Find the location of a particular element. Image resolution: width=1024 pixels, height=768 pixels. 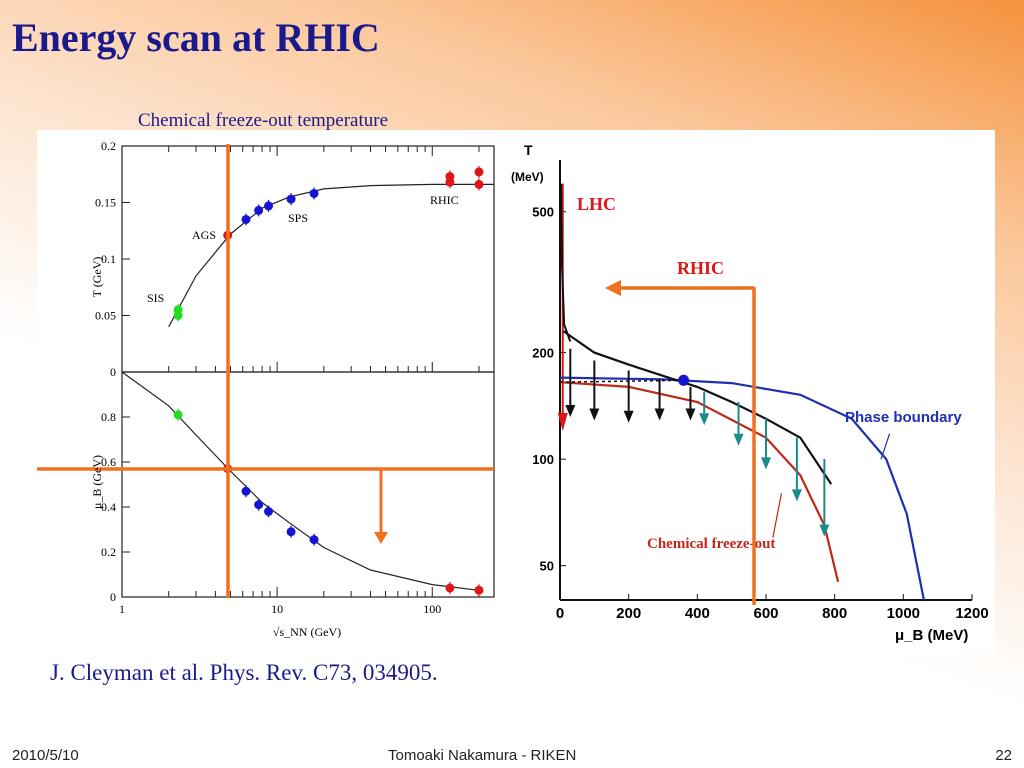

sis-label: SIS is located at coordinates (155, 298).